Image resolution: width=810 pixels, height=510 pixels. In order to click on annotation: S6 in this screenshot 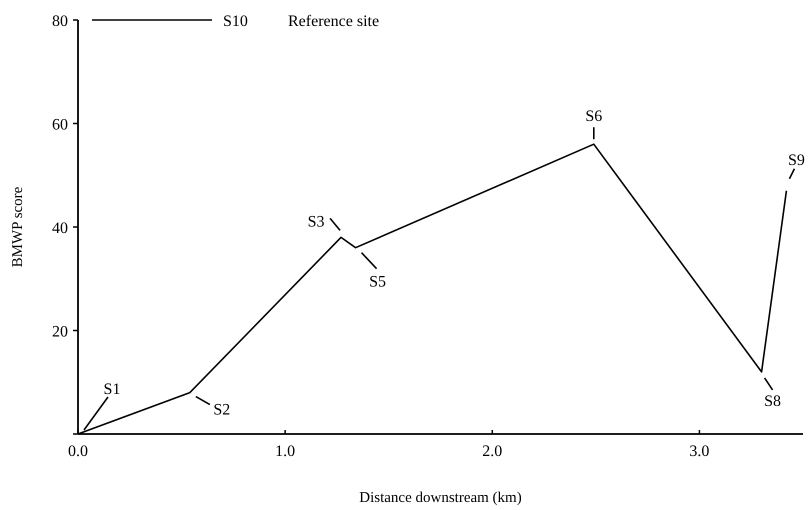, I will do `click(593, 117)`.